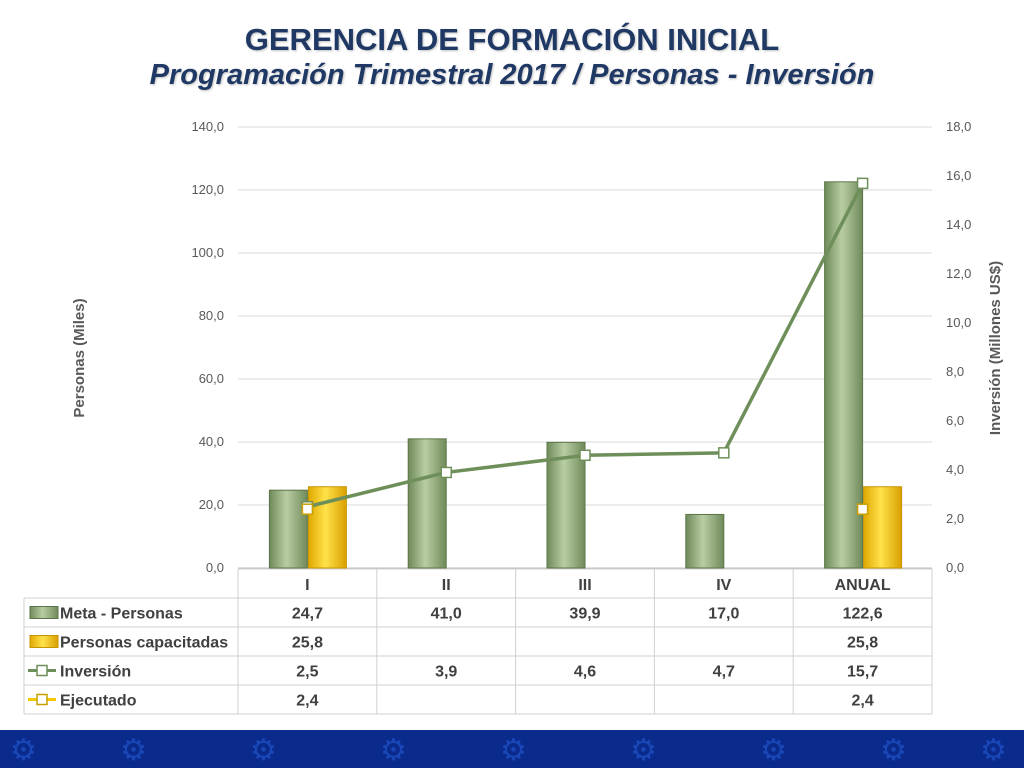 This screenshot has width=1024, height=768. What do you see at coordinates (207, 126) in the screenshot?
I see `y-left-tick-label: 140,0` at bounding box center [207, 126].